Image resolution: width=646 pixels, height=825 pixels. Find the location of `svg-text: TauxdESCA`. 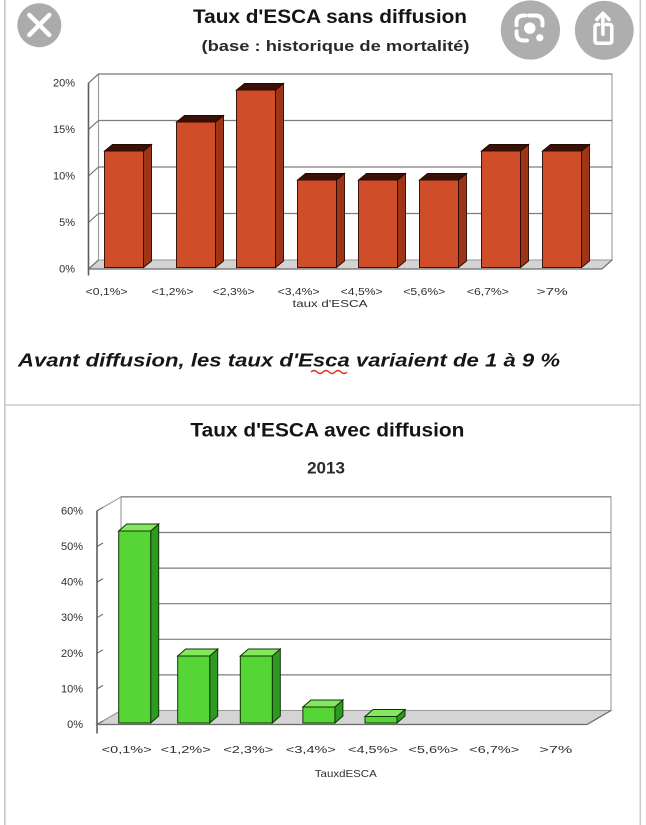

svg-text: TauxdESCA is located at coordinates (346, 774).